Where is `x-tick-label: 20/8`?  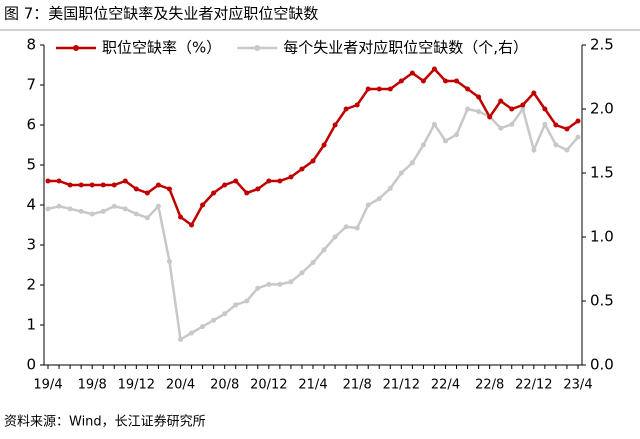
x-tick-label: 20/8 is located at coordinates (224, 385).